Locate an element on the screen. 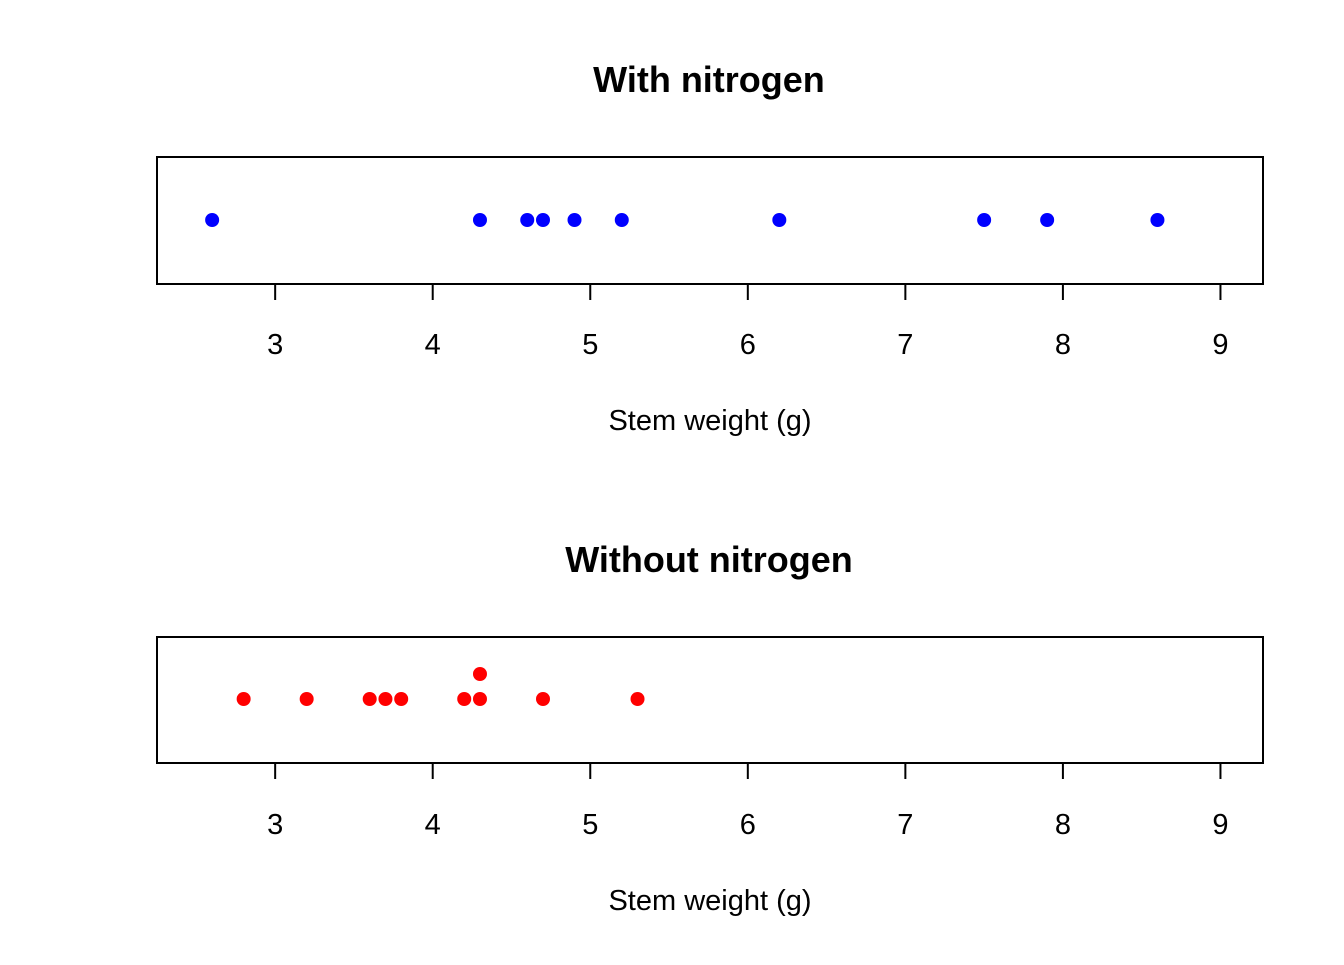 The image size is (1344, 965). panel-title: Without nitrogen is located at coordinates (709, 559).